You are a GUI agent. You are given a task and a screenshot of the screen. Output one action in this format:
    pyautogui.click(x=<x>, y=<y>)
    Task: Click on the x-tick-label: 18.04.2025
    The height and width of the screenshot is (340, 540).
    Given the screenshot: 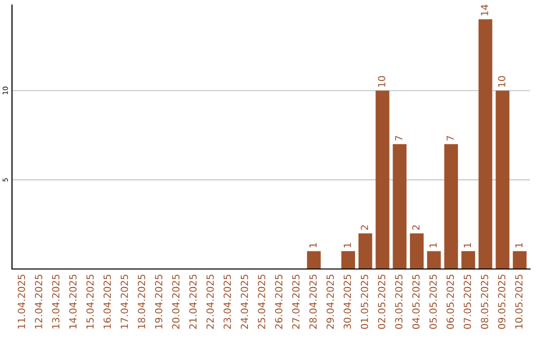 What is the action you would take?
    pyautogui.click(x=142, y=301)
    